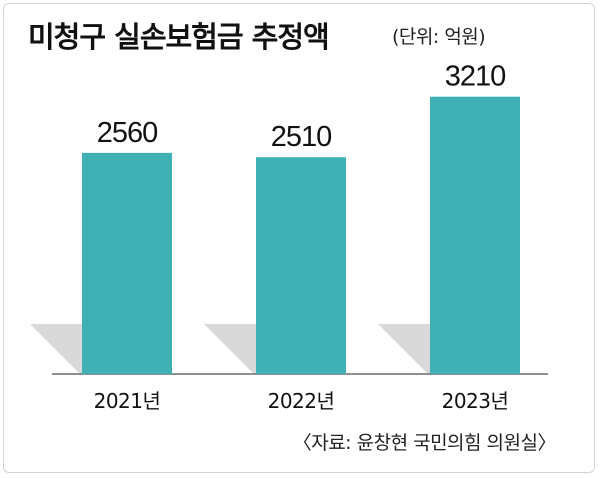 The width and height of the screenshot is (600, 478). I want to click on bar-value-label: 2560, so click(127, 133).